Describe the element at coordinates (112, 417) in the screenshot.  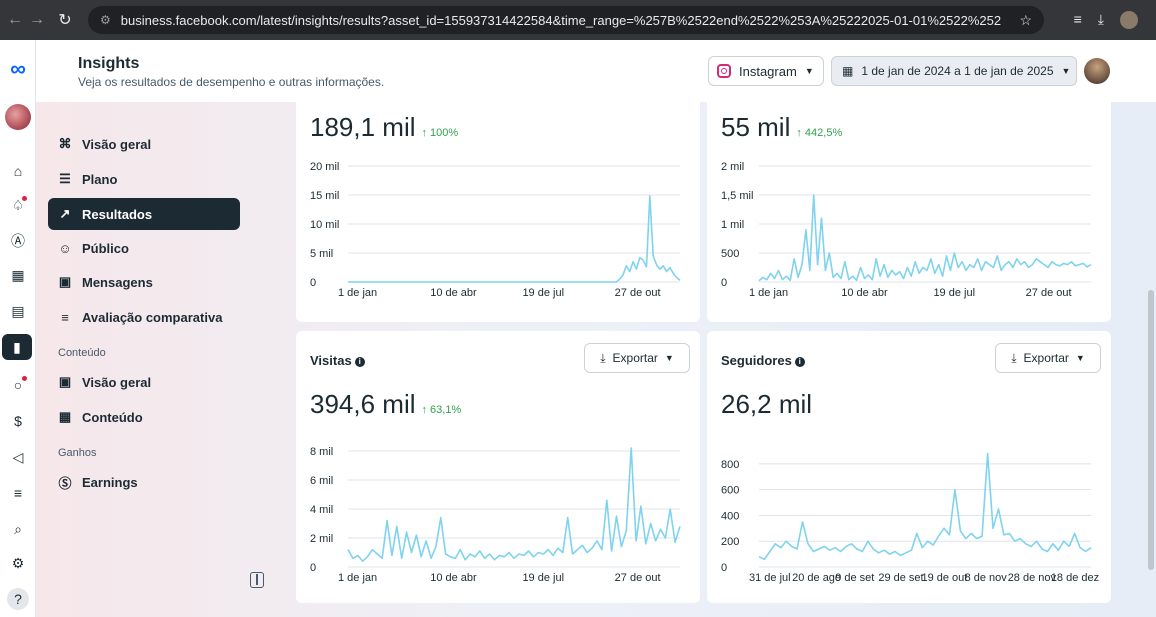
I see `sidebar-item-label: Conteúdo` at that location.